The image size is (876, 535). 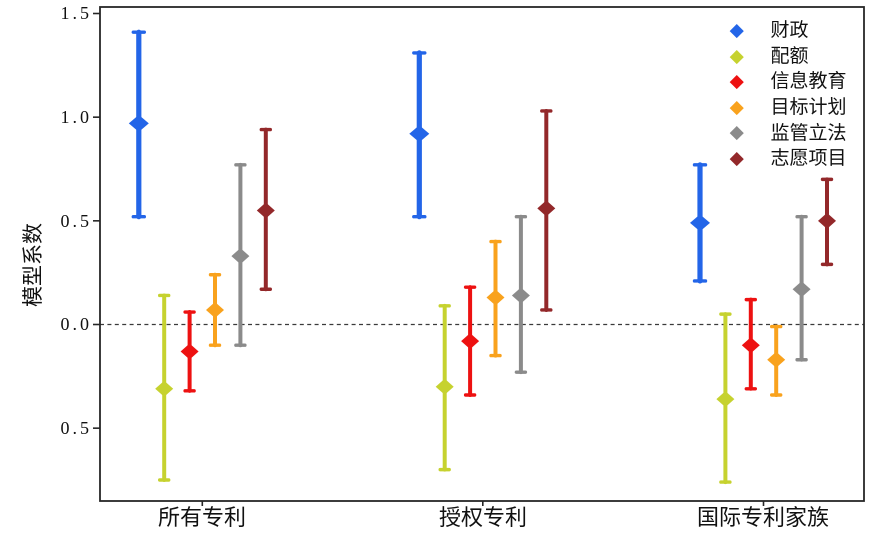 I want to click on errorbar-s2-g1, so click(x=470, y=341).